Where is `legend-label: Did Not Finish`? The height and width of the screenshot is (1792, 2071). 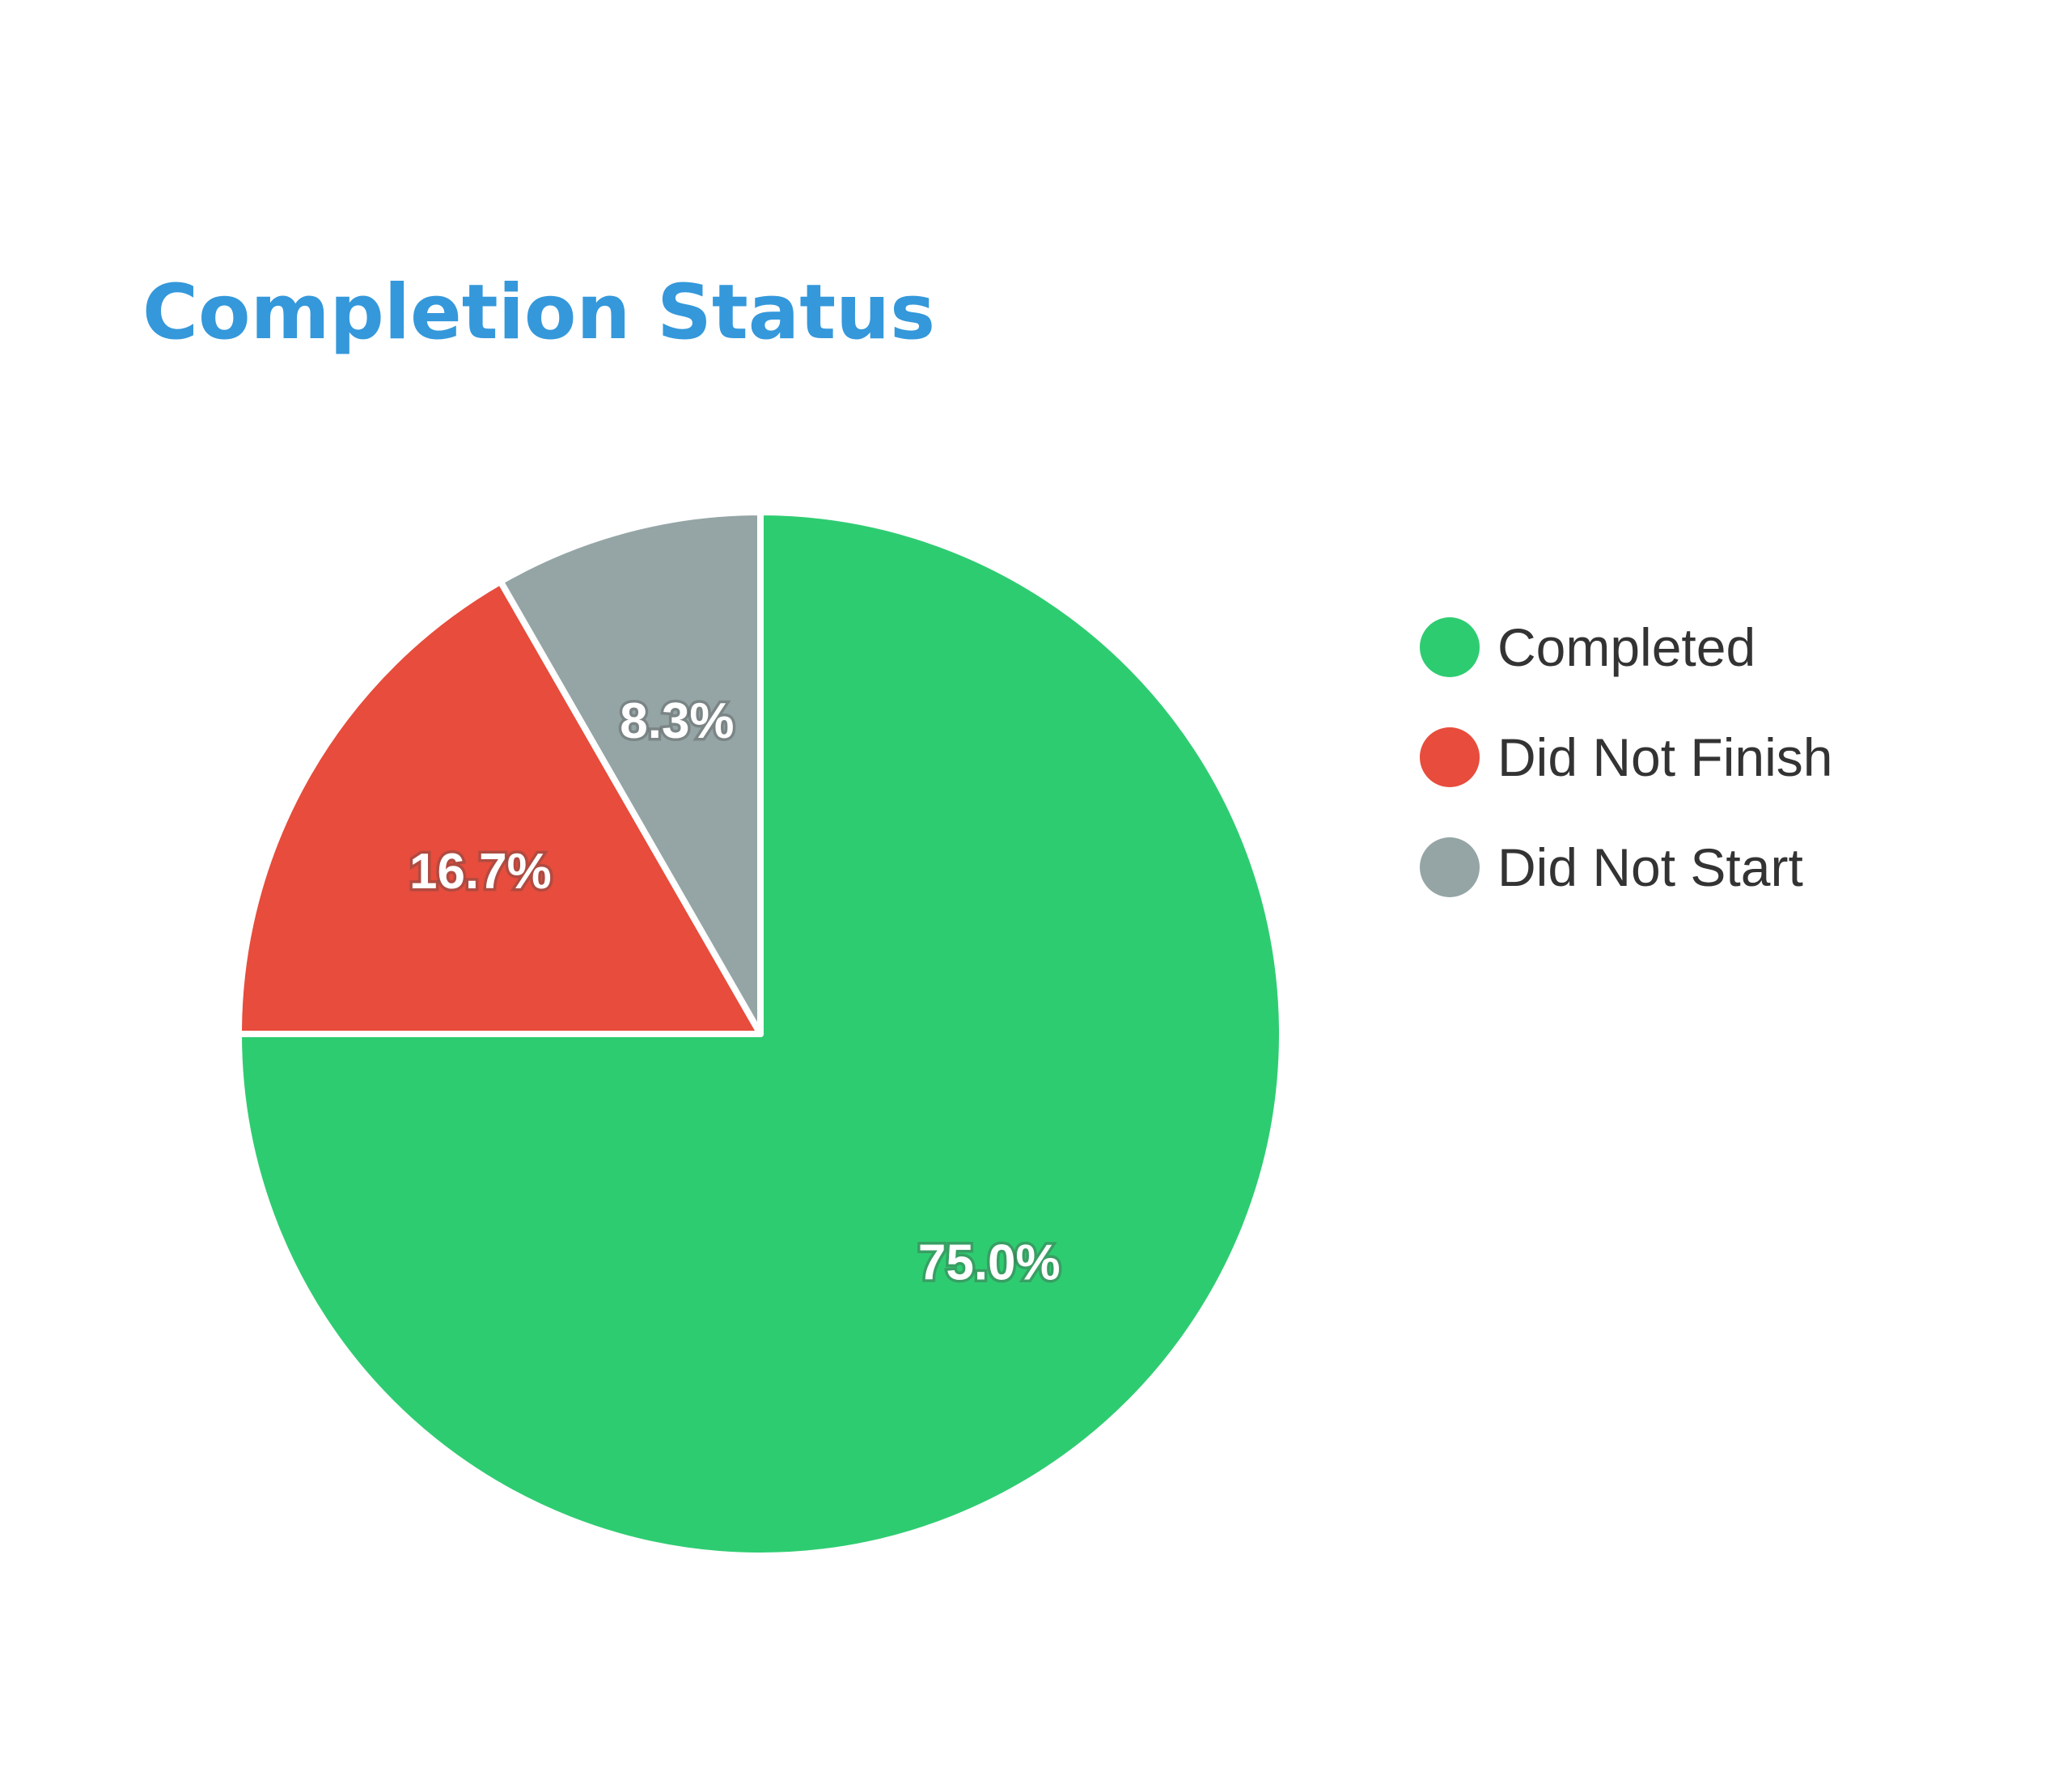
legend-label: Did Not Finish is located at coordinates (1665, 757).